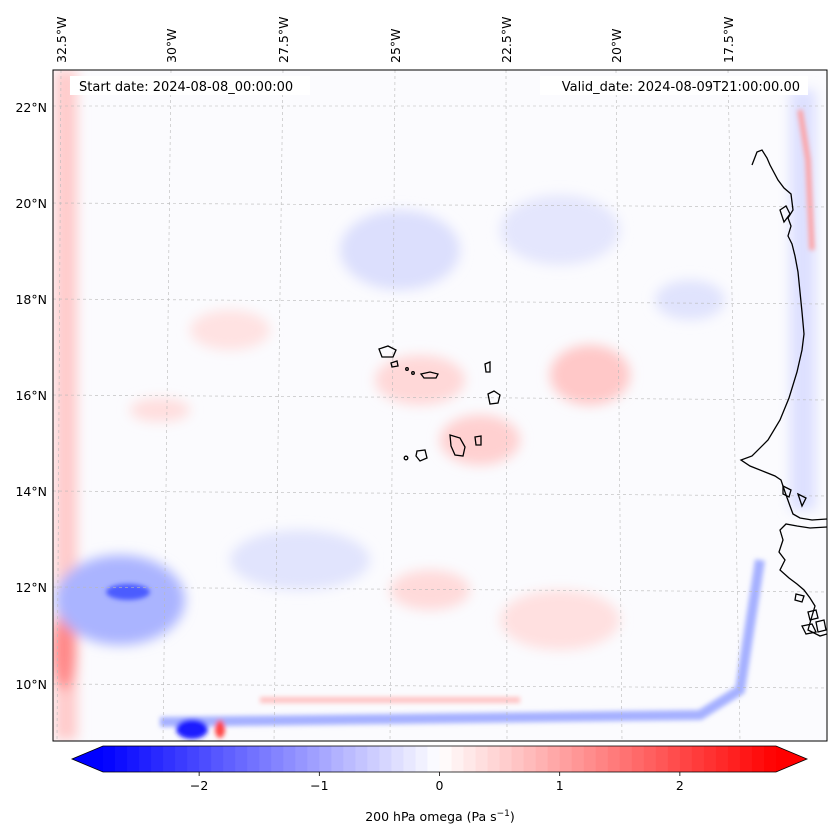 The height and width of the screenshot is (839, 837). Describe the element at coordinates (300, 560) in the screenshot. I see `negative-patch-south` at that location.